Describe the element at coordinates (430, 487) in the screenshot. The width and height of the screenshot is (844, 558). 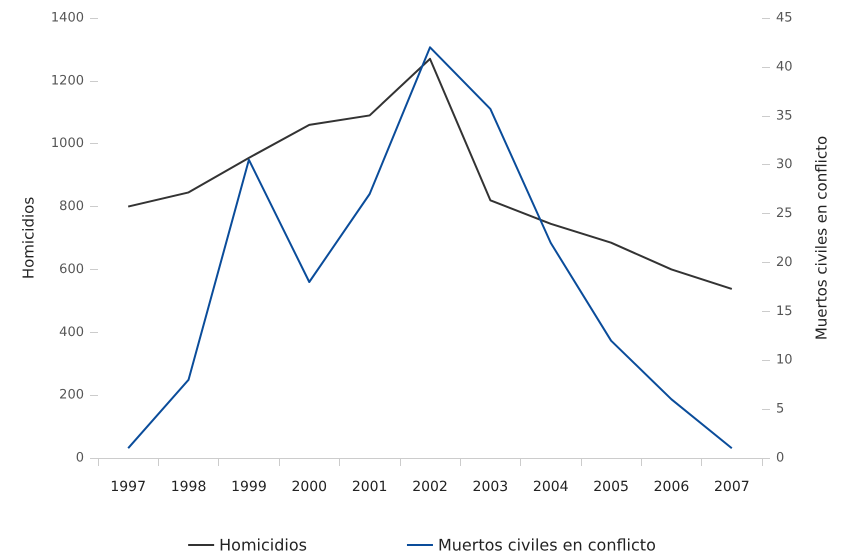
I see `x-tick-label: 2002` at that location.